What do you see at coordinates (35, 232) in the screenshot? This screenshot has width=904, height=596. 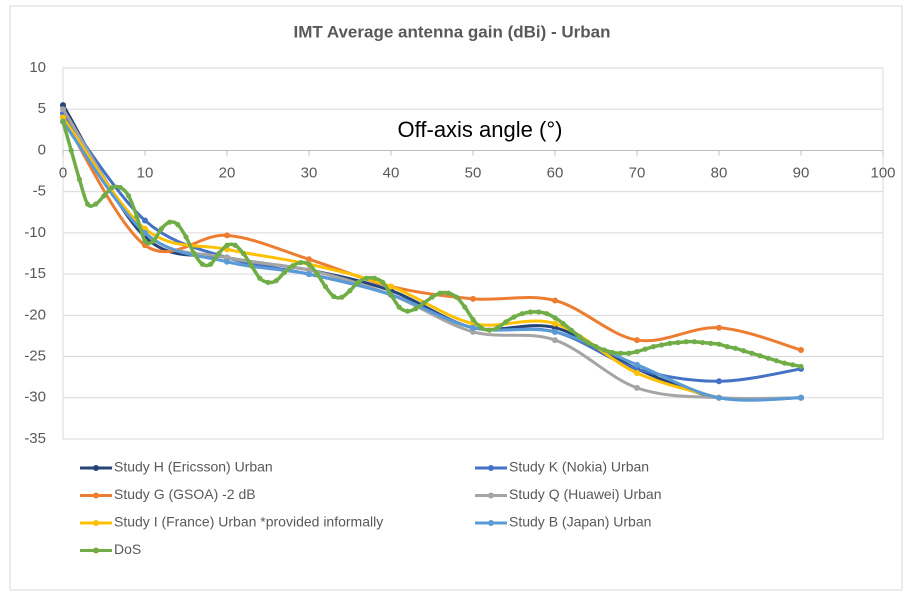 I see `y-tick-label: -10` at bounding box center [35, 232].